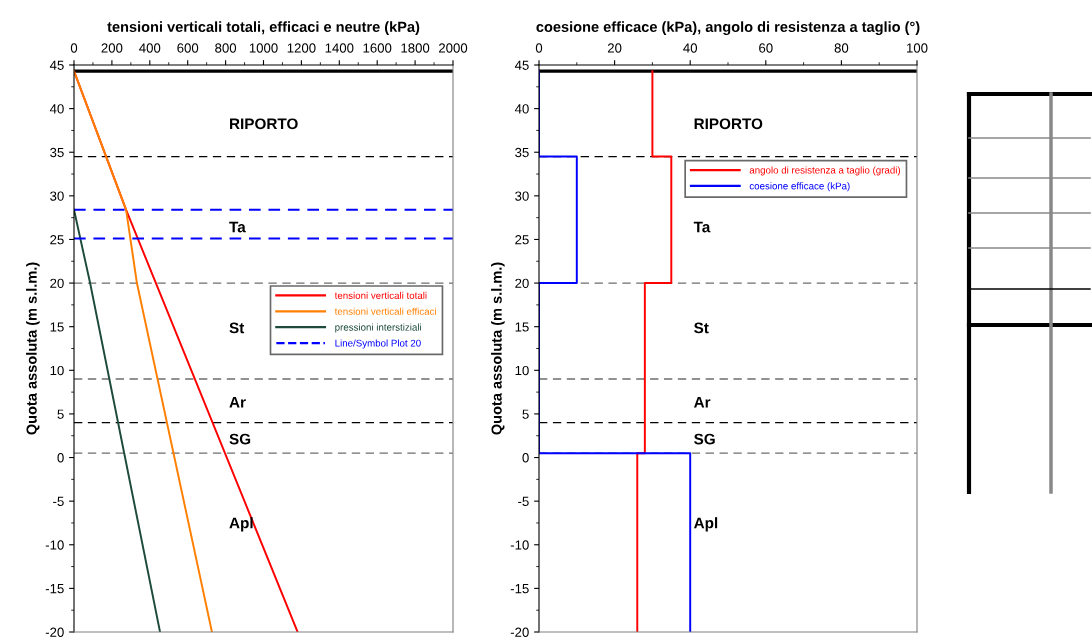  Describe the element at coordinates (728, 28) in the screenshot. I see `x-axis-title: coesione efficace (kPa), angolo di resistenza a taglio (°)` at that location.